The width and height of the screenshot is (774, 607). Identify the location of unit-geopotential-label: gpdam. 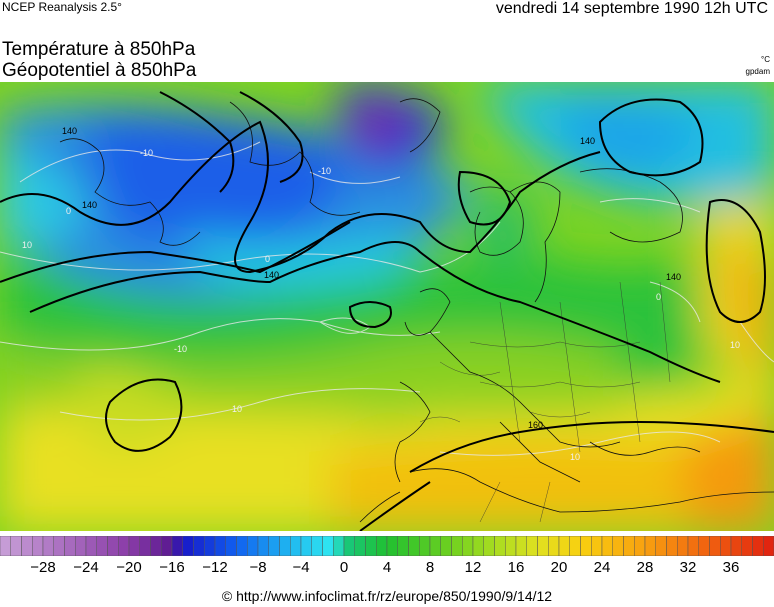
(757, 71).